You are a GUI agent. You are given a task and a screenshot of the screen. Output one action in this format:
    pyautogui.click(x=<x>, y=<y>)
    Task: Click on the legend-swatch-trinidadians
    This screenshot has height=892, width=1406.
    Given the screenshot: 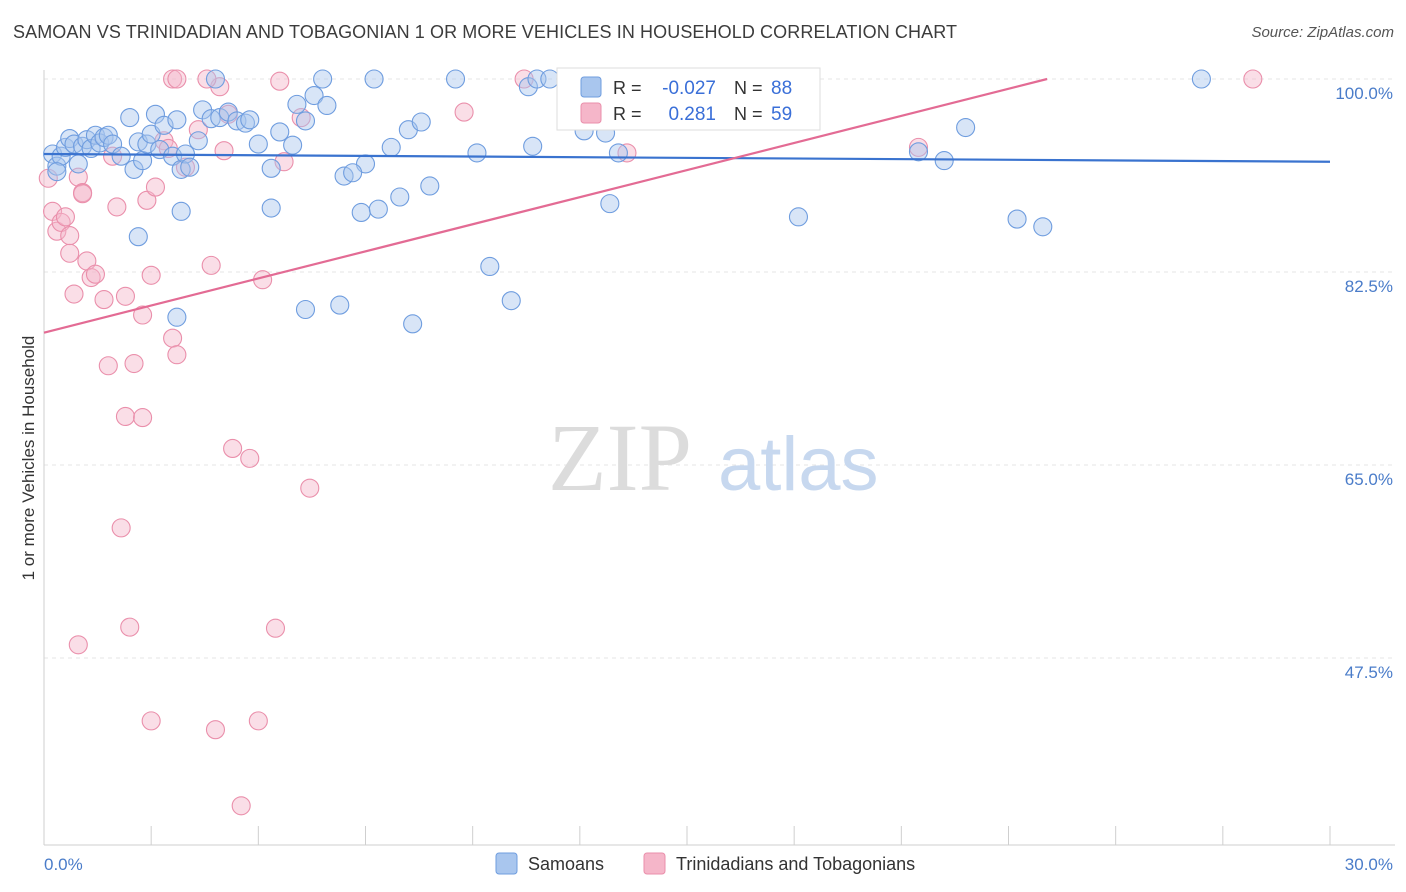 What is the action you would take?
    pyautogui.click(x=591, y=113)
    